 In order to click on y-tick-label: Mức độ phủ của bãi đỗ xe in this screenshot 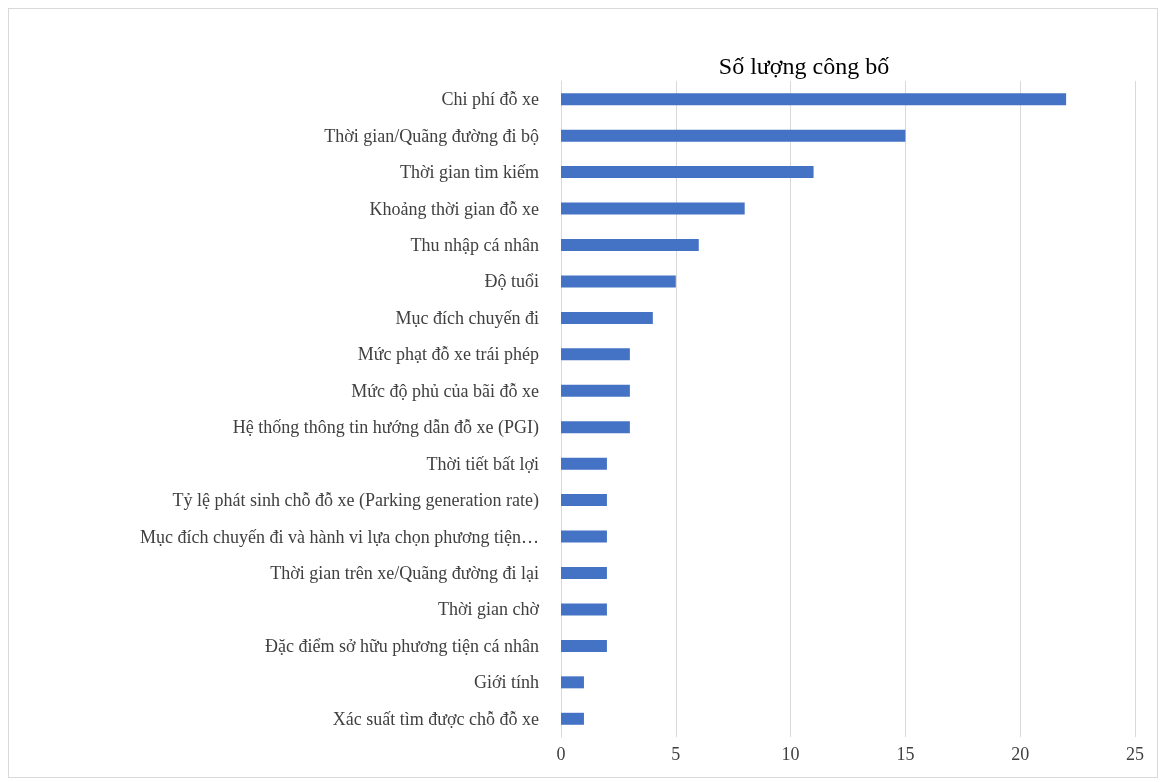, I will do `click(445, 390)`.